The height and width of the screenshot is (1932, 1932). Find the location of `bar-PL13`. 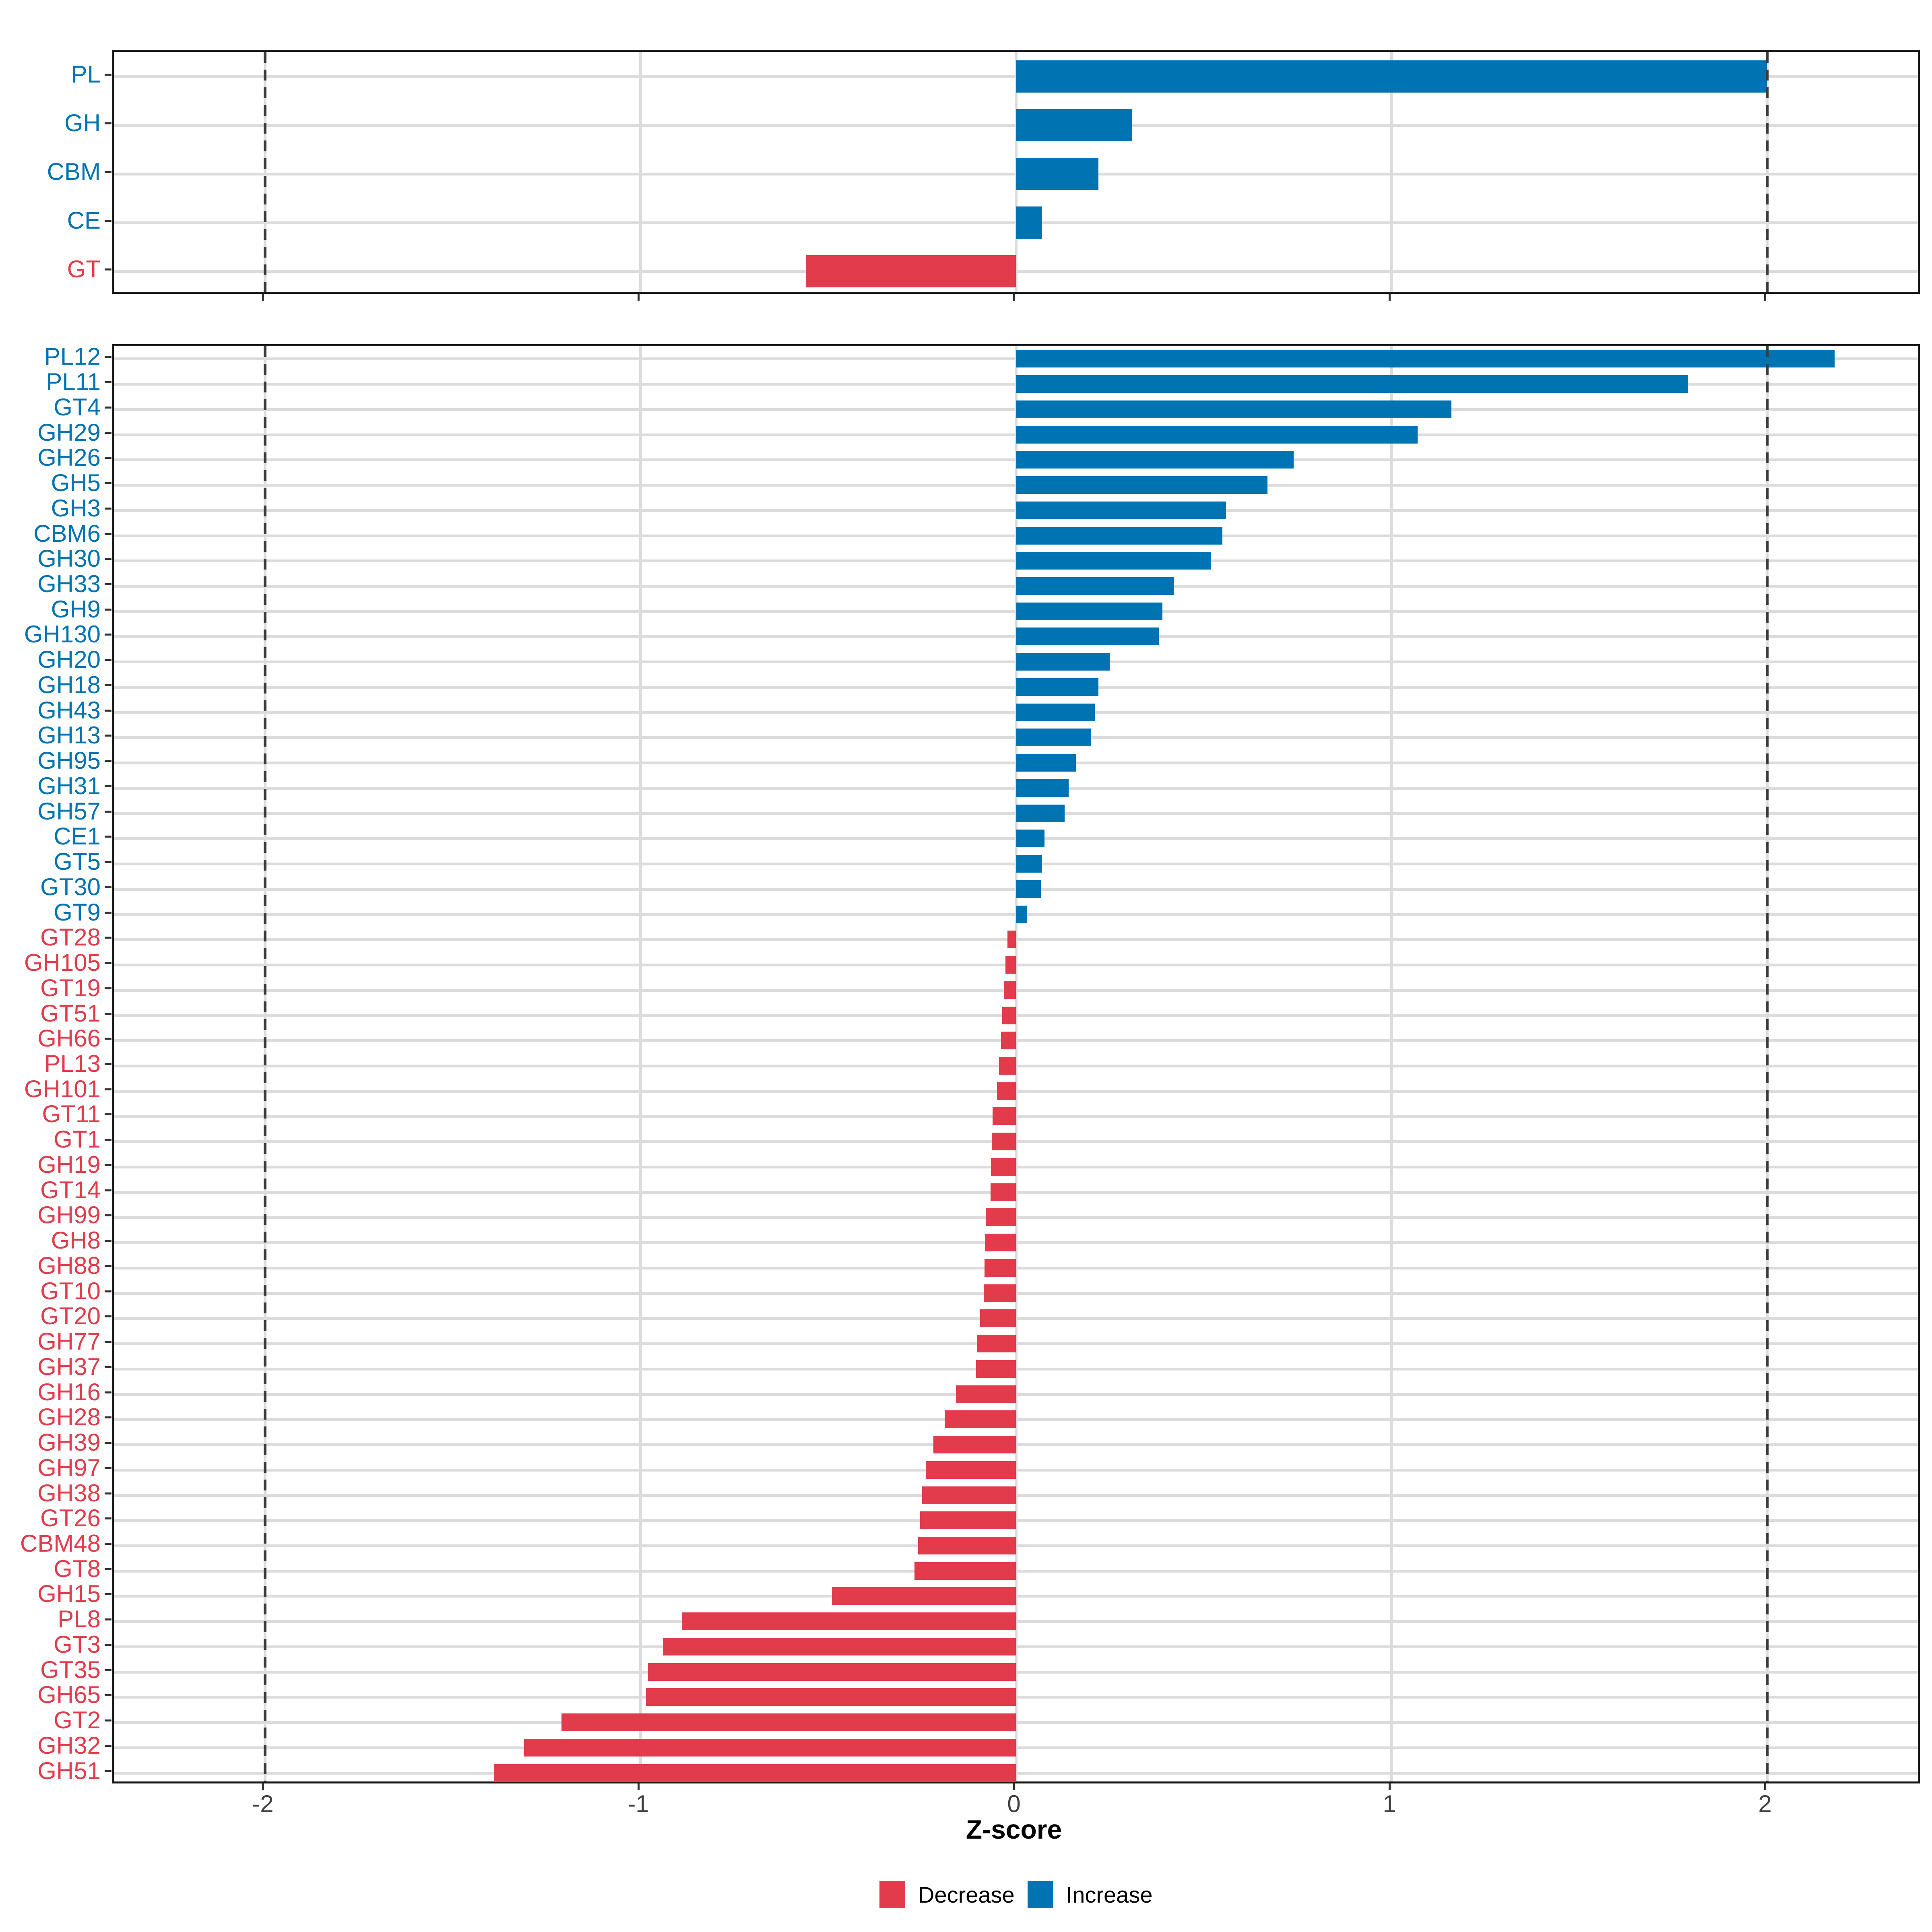

bar-PL13 is located at coordinates (1007, 1066).